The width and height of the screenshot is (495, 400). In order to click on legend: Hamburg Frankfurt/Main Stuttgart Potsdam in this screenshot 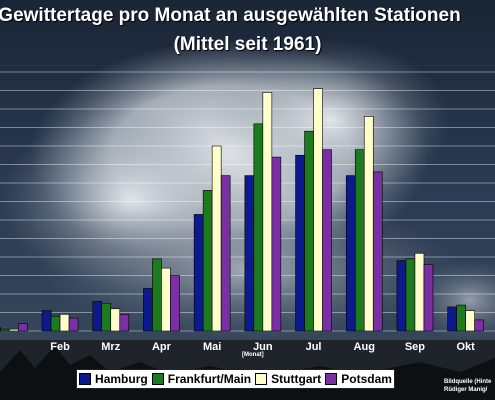, I will do `click(235, 379)`.